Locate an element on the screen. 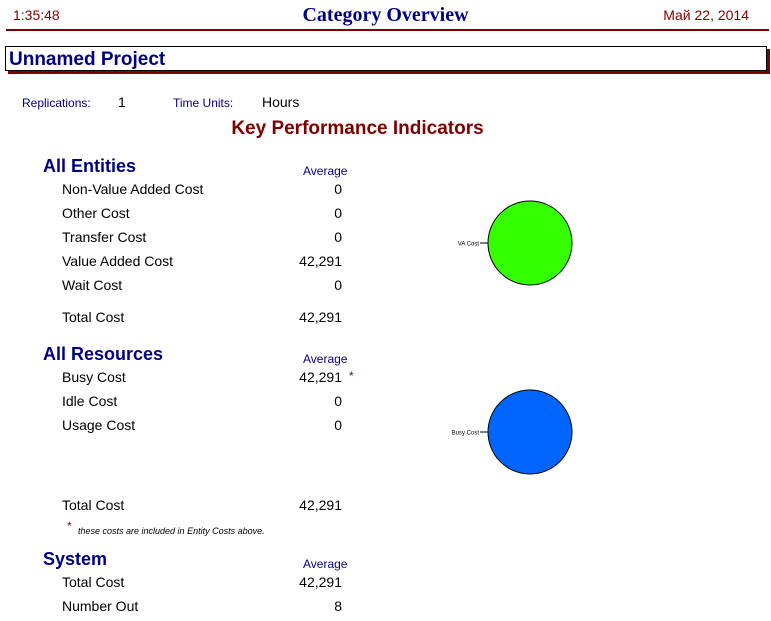  system-section-title: System is located at coordinates (75, 559).